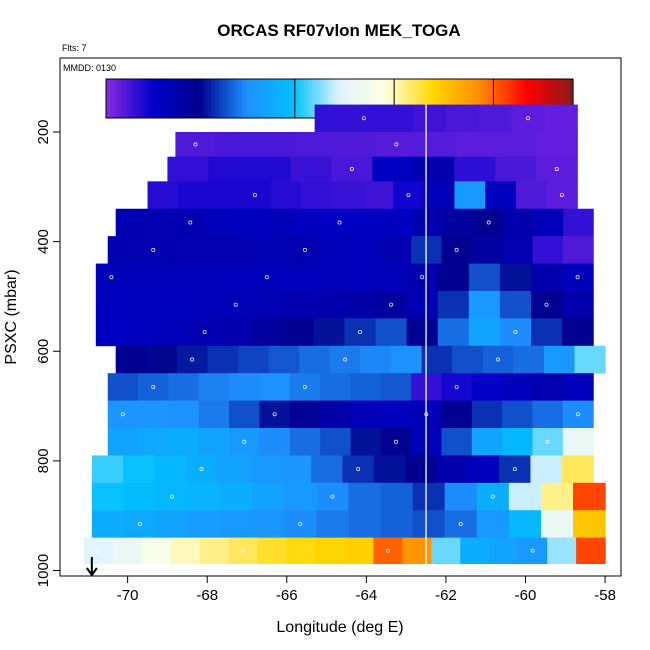  I want to click on colorbar, so click(339, 98).